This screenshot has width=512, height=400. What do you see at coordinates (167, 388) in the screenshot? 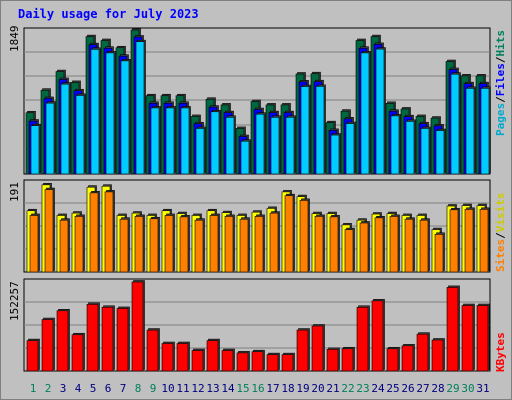
I see `day-label-10: 10` at bounding box center [167, 388].